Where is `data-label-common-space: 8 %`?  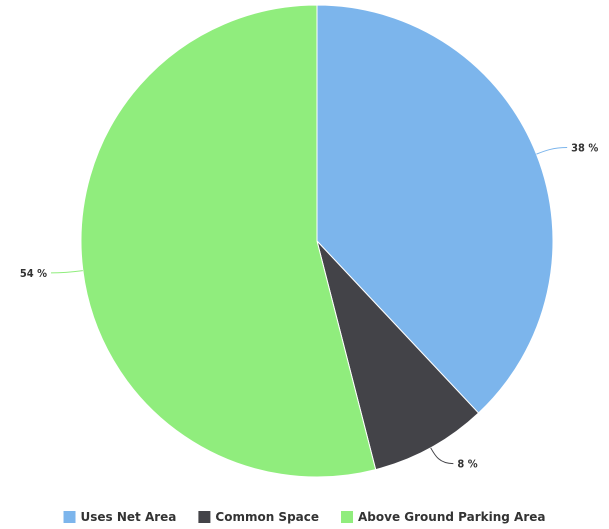 data-label-common-space: 8 % is located at coordinates (467, 464).